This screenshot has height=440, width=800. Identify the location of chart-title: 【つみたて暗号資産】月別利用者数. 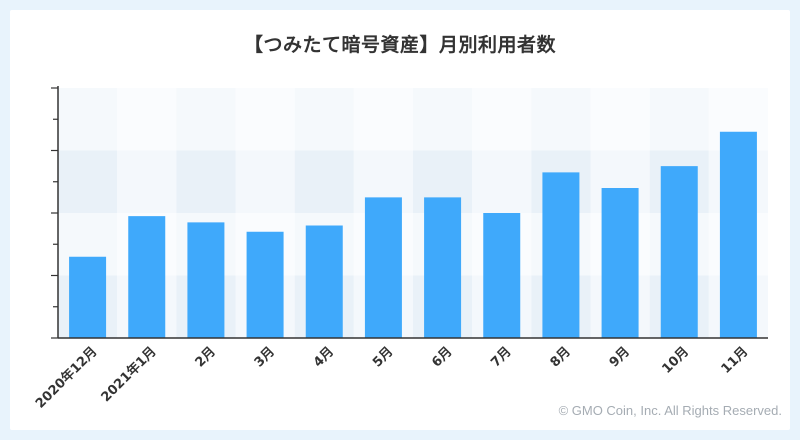
(399, 45).